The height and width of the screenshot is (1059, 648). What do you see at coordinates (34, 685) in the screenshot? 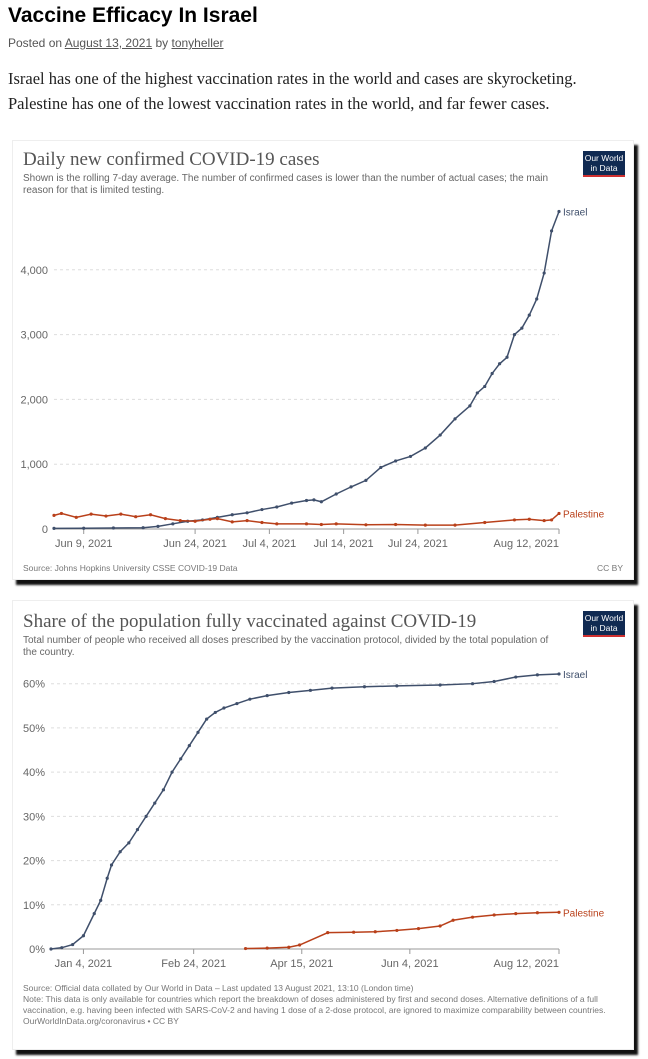
I see `y-tick-label: 60%` at bounding box center [34, 685].